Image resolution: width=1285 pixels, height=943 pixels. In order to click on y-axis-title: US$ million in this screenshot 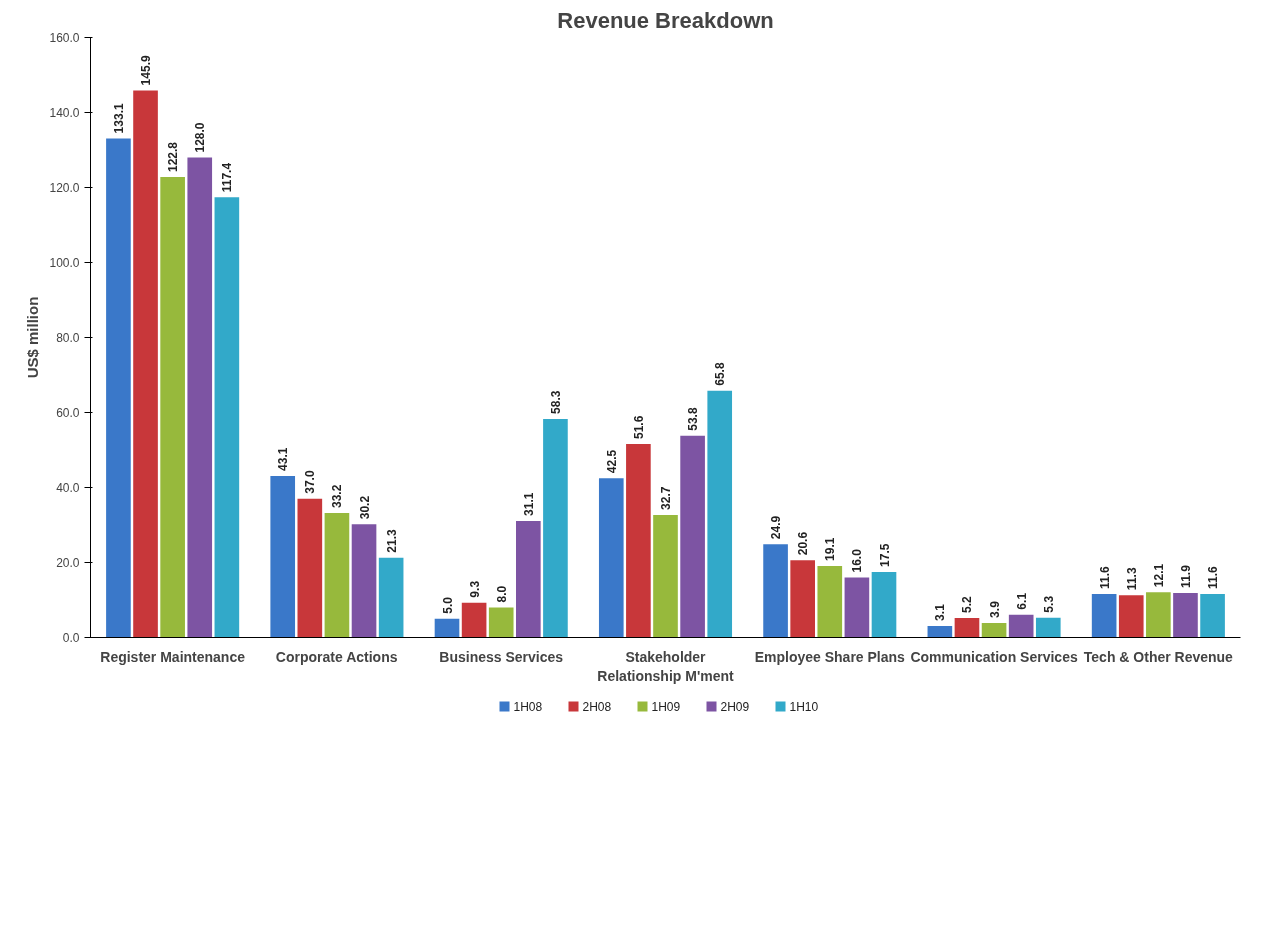, I will do `click(33, 337)`.